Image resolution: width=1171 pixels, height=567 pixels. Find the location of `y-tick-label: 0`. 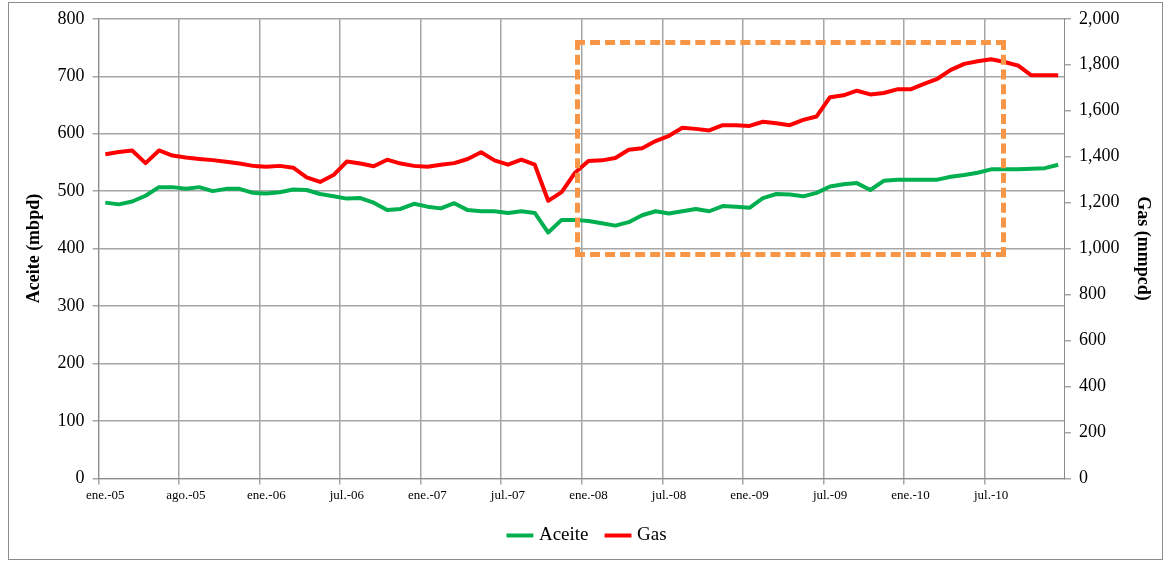

y-tick-label: 0 is located at coordinates (80, 477).